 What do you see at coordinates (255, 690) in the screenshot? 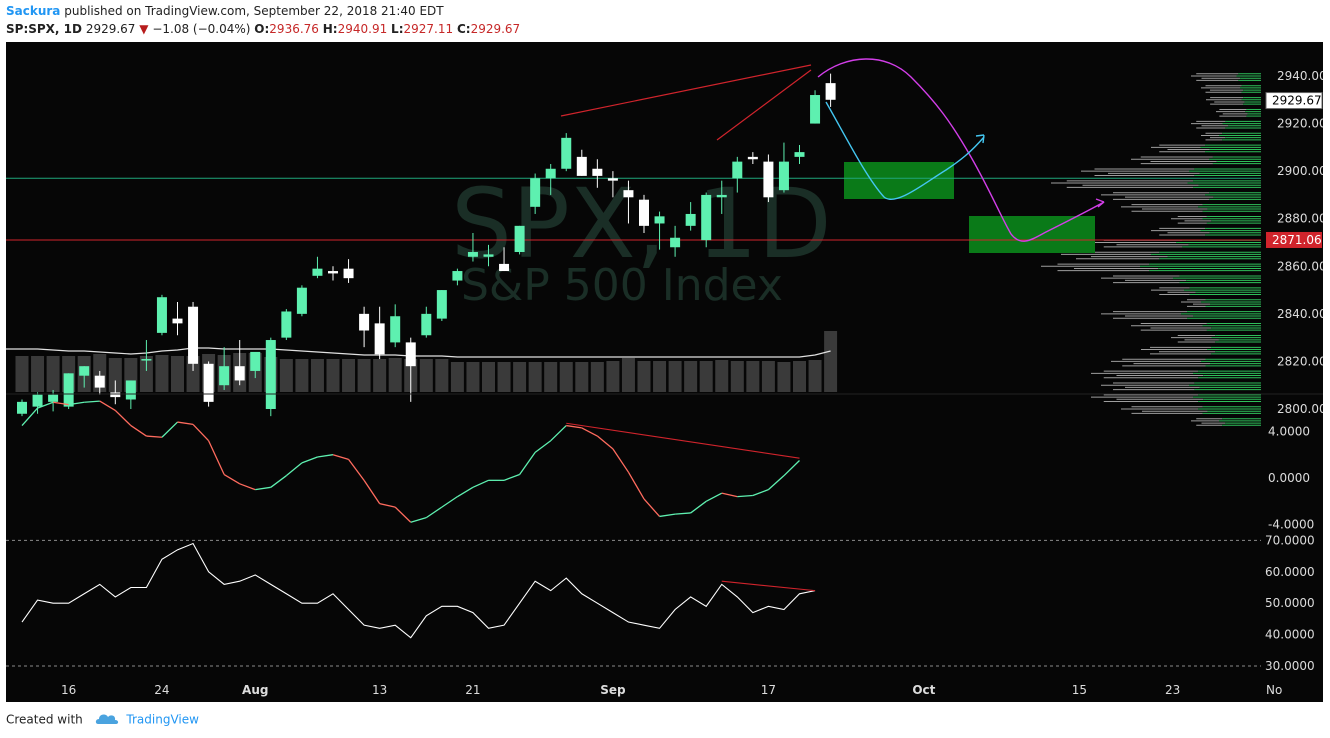
I see `time-axis-label: Aug` at bounding box center [255, 690].